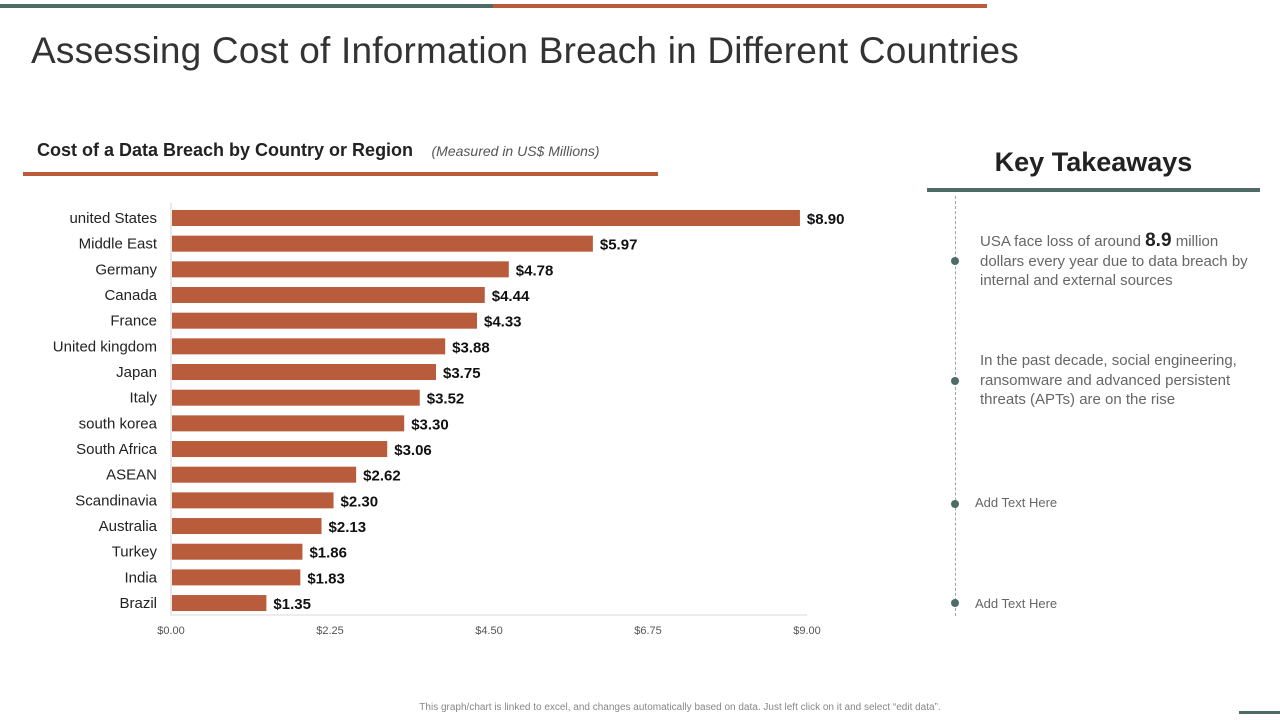 This screenshot has height=720, width=1280. What do you see at coordinates (126, 269) in the screenshot?
I see `category-label-germany: Germany` at bounding box center [126, 269].